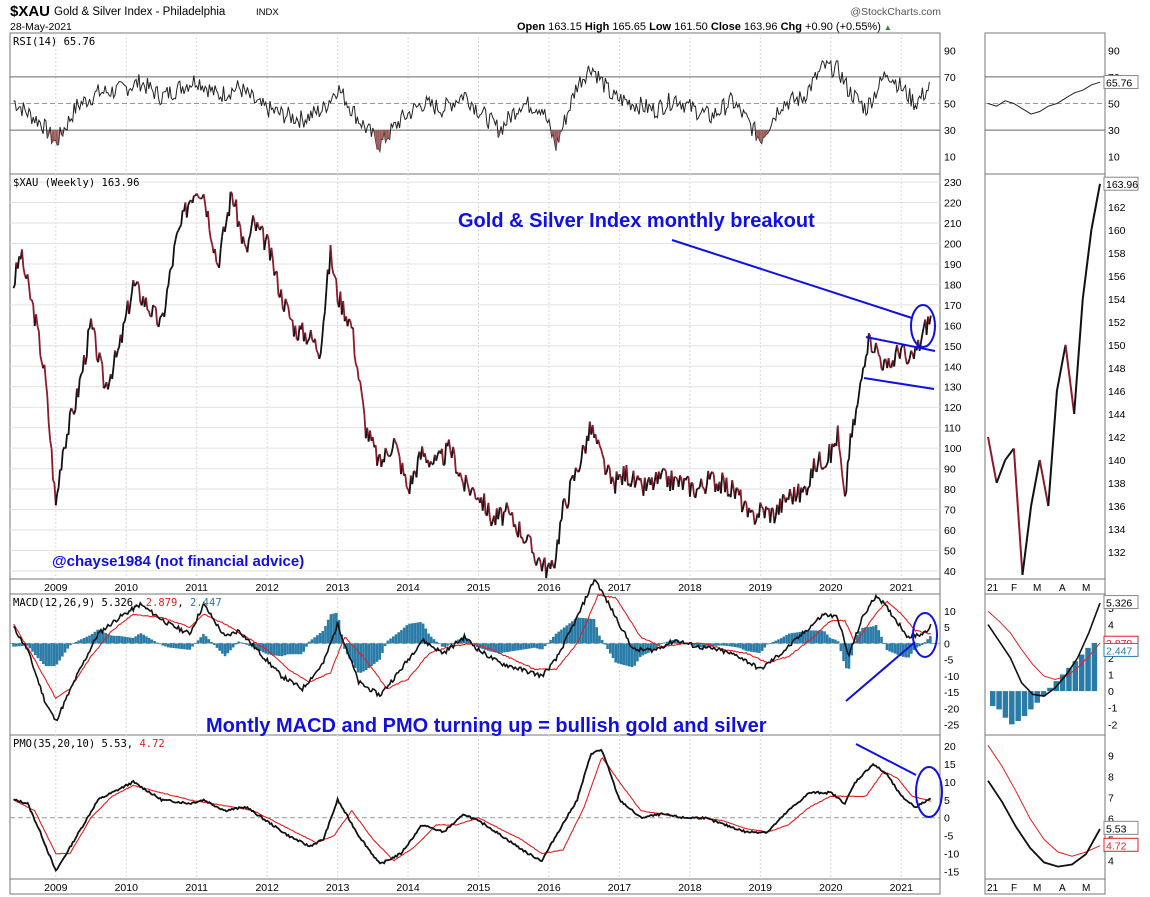 This screenshot has width=1150, height=897. What do you see at coordinates (475, 664) in the screenshot?
I see `macd-panel-frame` at bounding box center [475, 664].